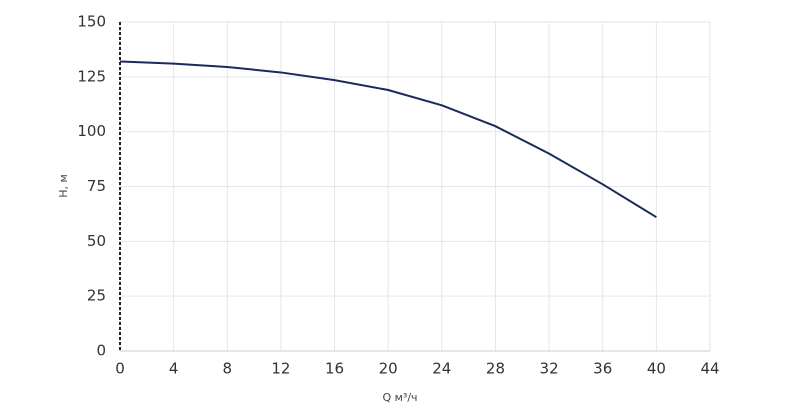  Describe the element at coordinates (96, 296) in the screenshot. I see `y-tick-label: 25` at that location.